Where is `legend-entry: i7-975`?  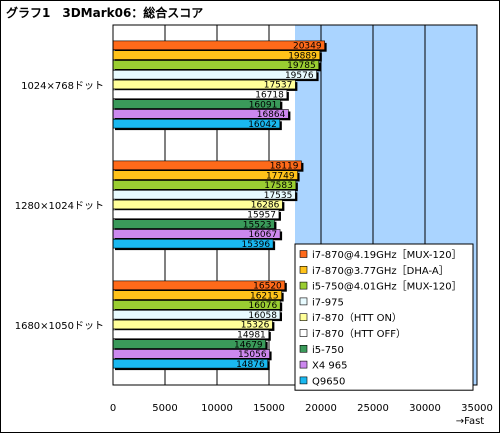 legend-entry: i7-975 is located at coordinates (328, 302).